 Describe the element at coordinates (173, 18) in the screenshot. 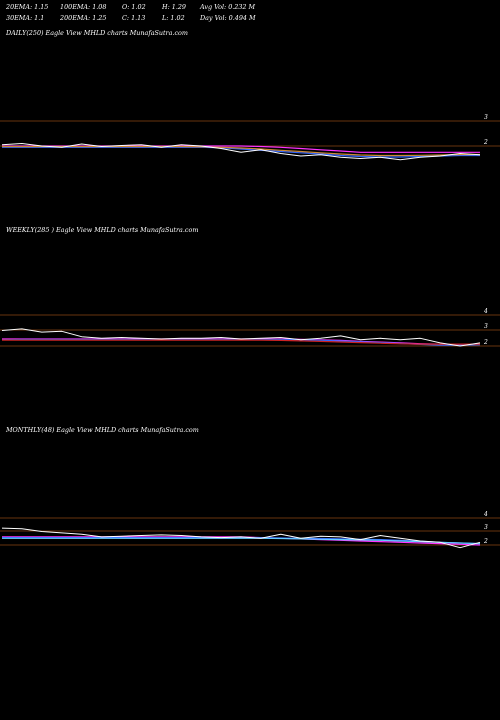

I see `low-readout: L: 1.02` at that location.